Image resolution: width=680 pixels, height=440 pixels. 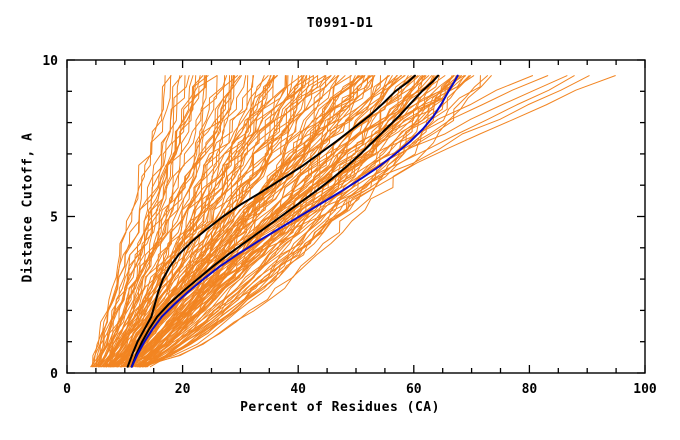 What do you see at coordinates (67, 389) in the screenshot?
I see `x-tick-label: 0` at bounding box center [67, 389].